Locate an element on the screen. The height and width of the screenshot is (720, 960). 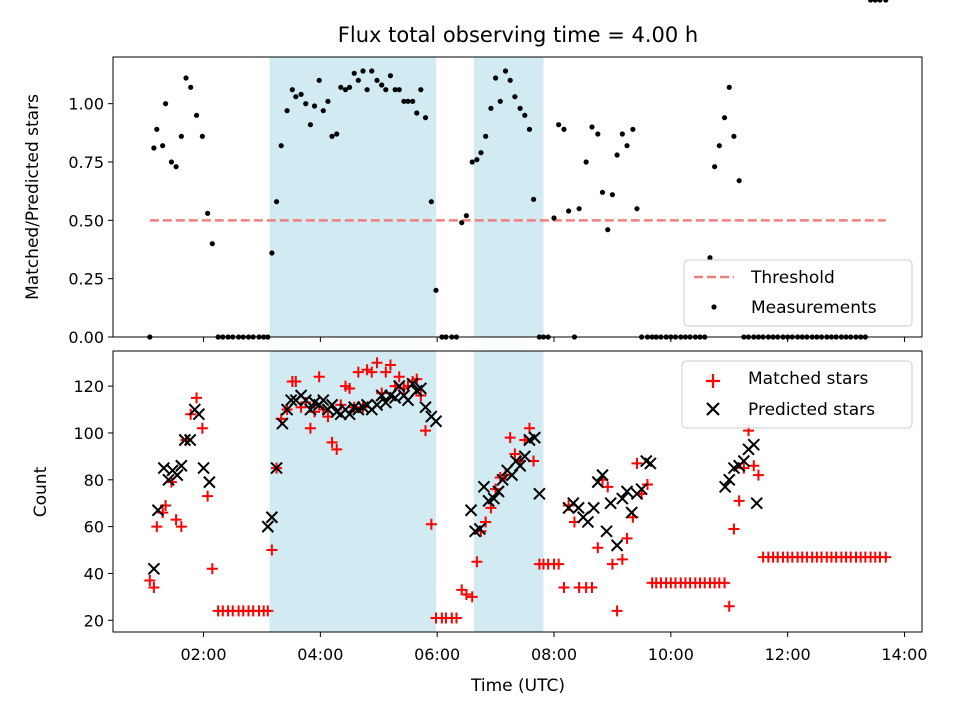
top-y-tick-label: 0.25 is located at coordinates (86, 279).